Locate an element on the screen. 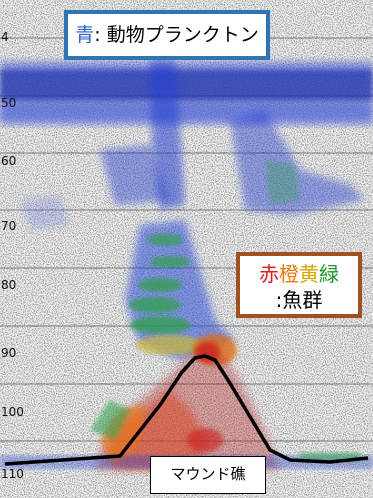 Image resolution: width=373 pixels, height=498 pixels. fish-label: :魚群 is located at coordinates (299, 300).